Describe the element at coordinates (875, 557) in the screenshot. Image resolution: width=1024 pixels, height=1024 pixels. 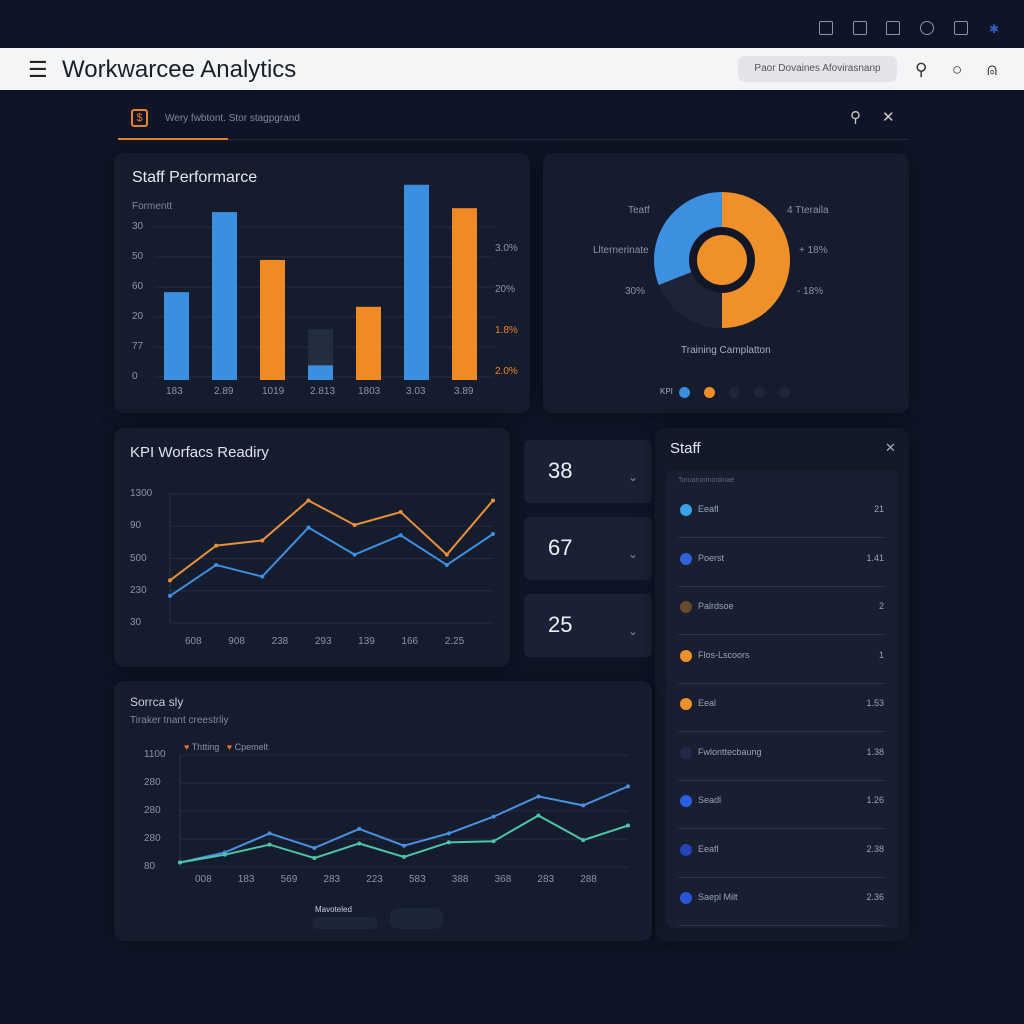
I see `item-value: 1.41` at that location.